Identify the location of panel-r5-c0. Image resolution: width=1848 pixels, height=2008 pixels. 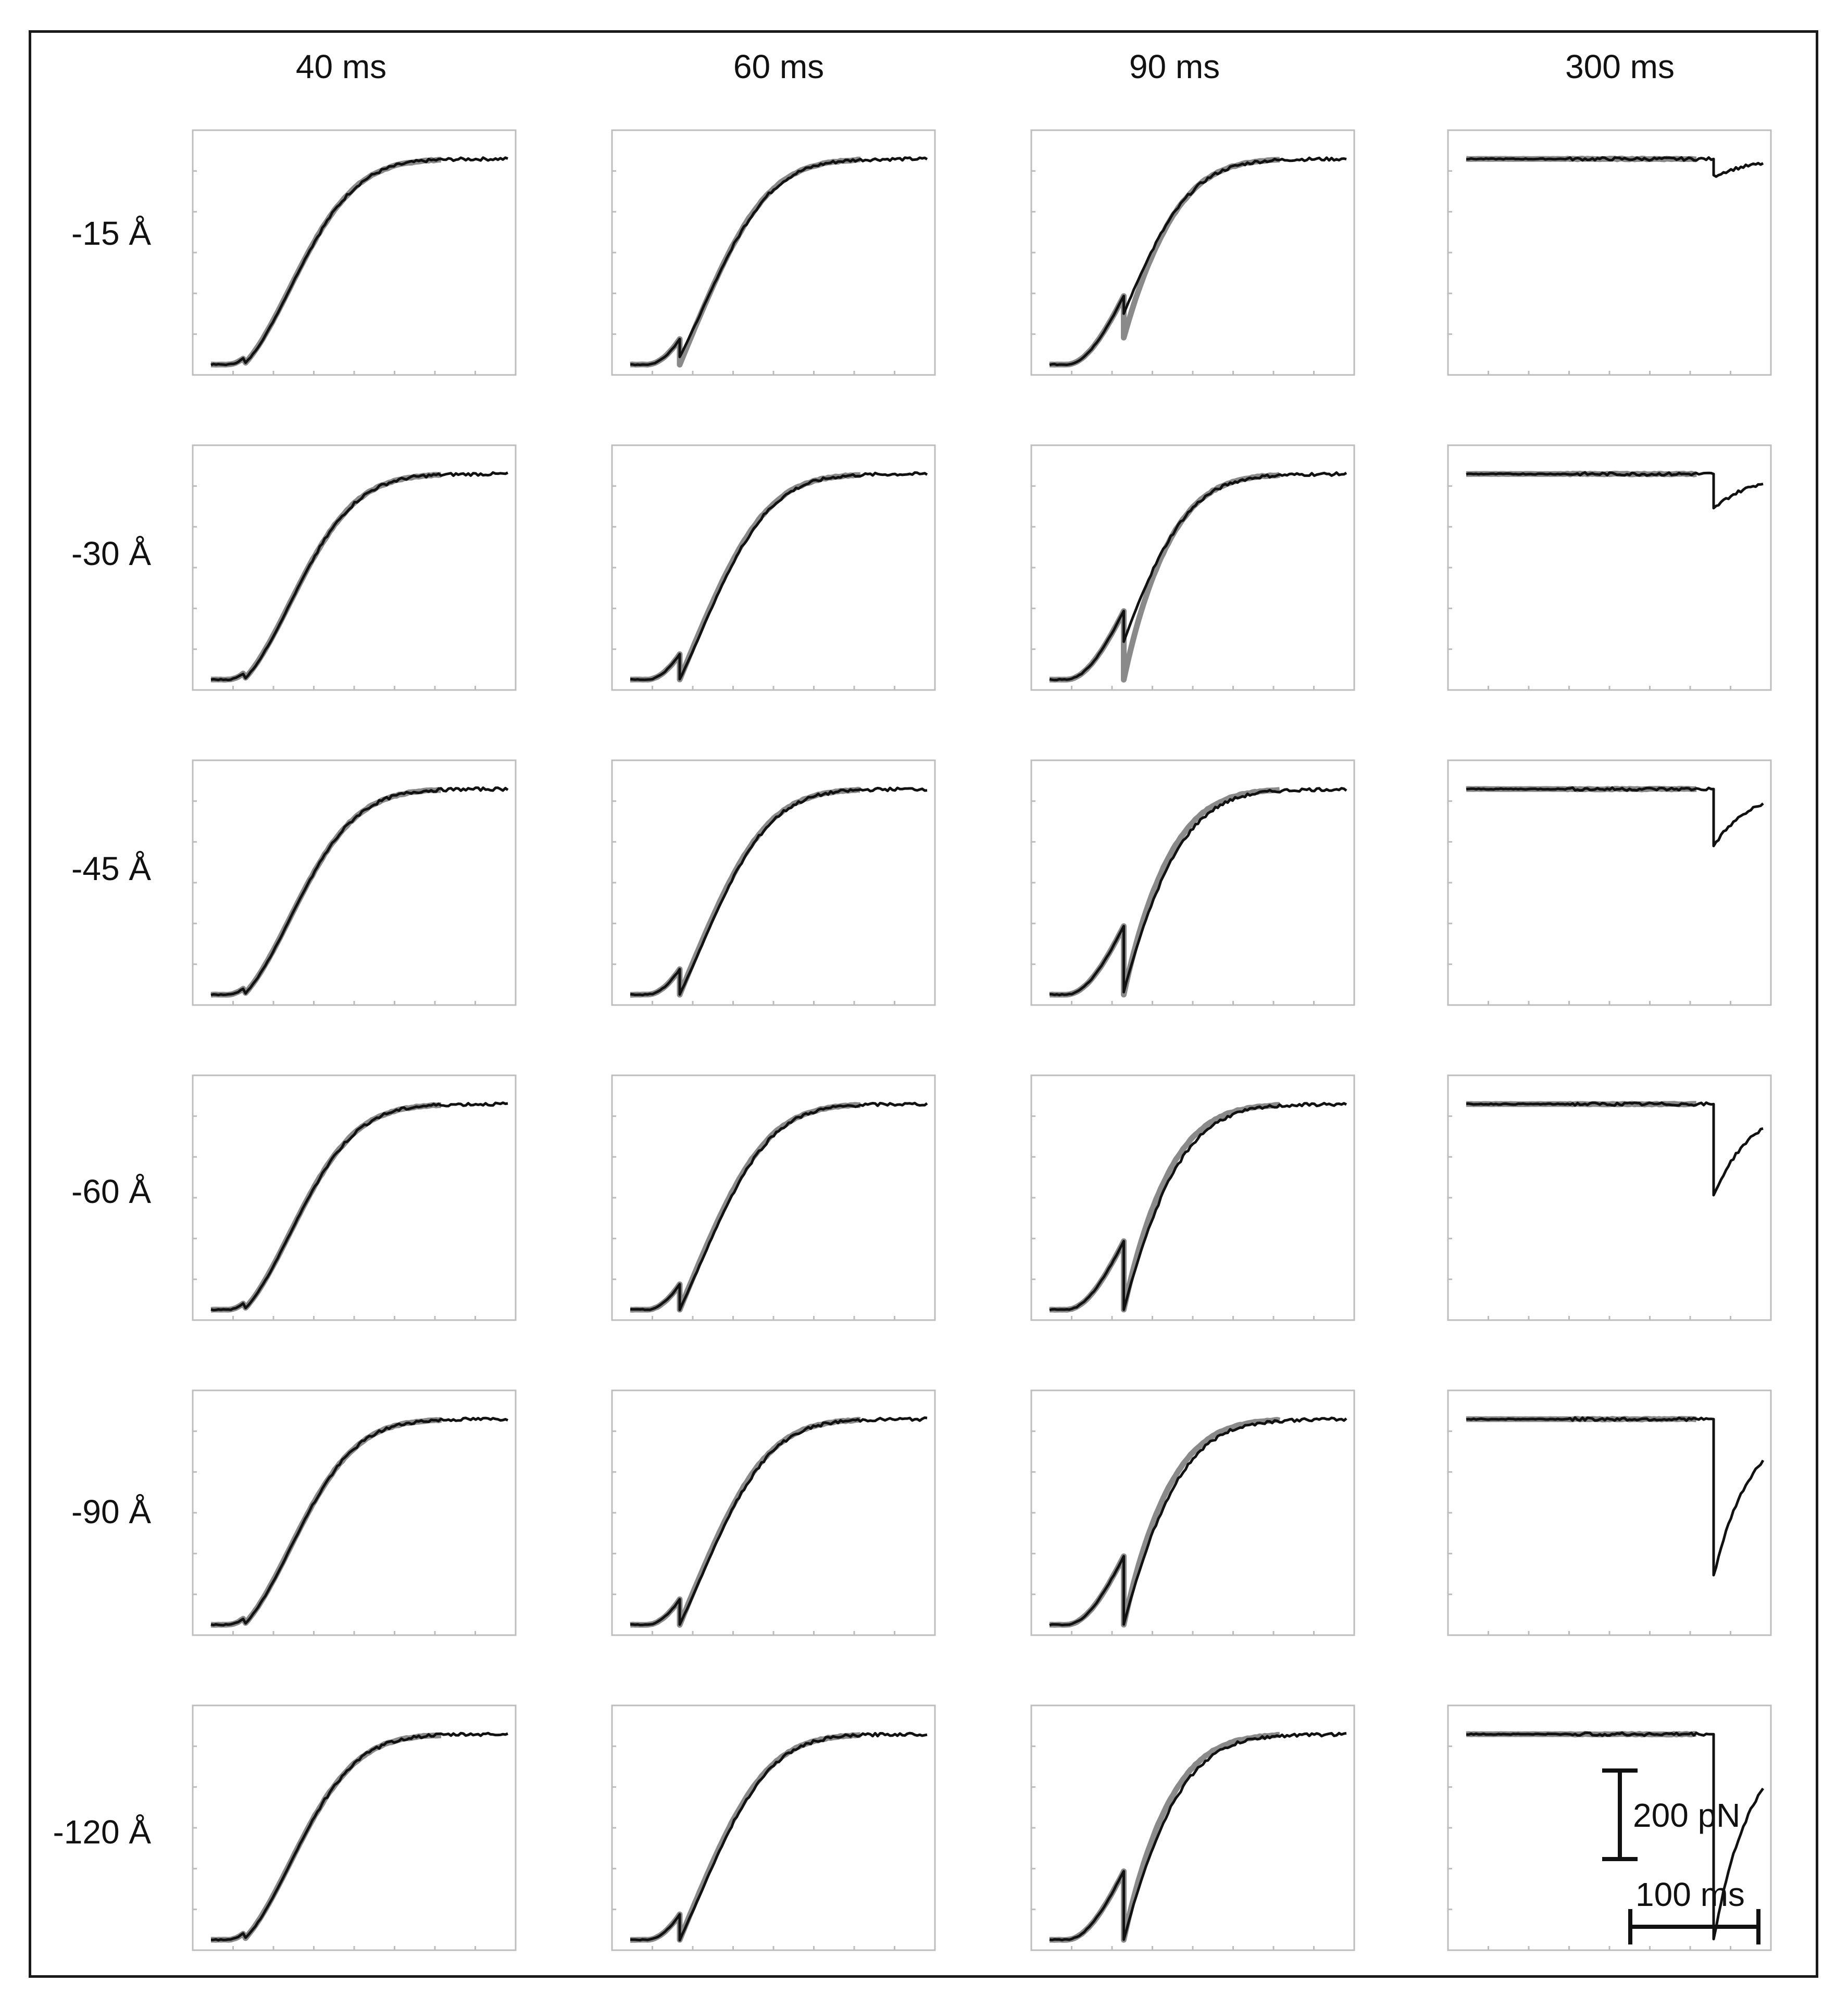
(354, 1828).